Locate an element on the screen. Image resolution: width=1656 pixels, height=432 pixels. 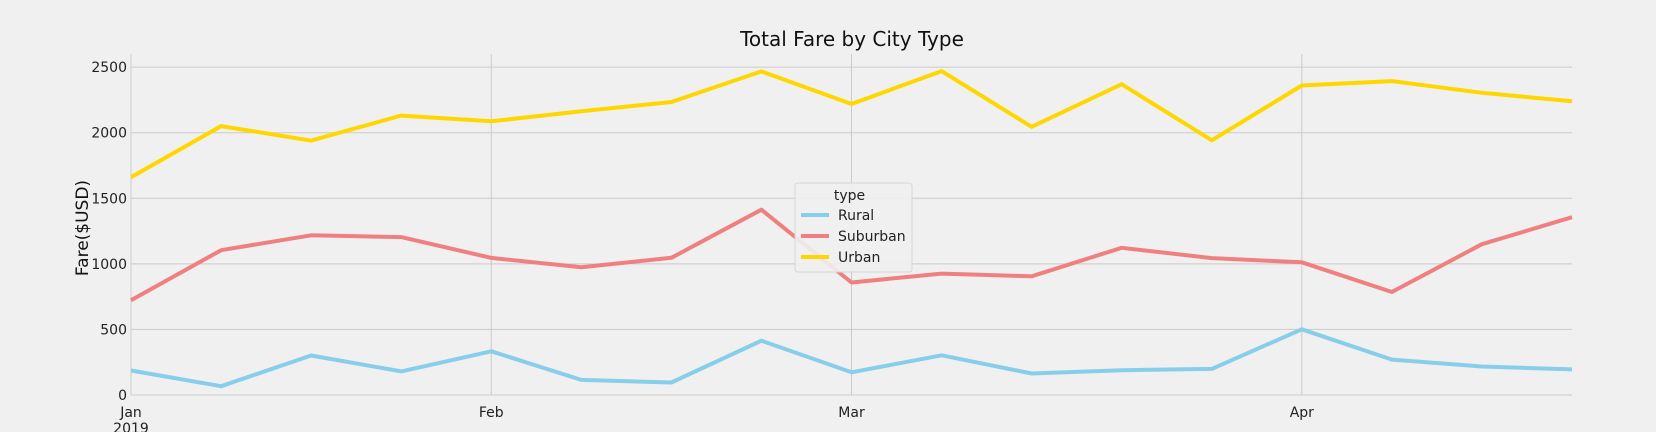
legend-title: type is located at coordinates (849, 196).